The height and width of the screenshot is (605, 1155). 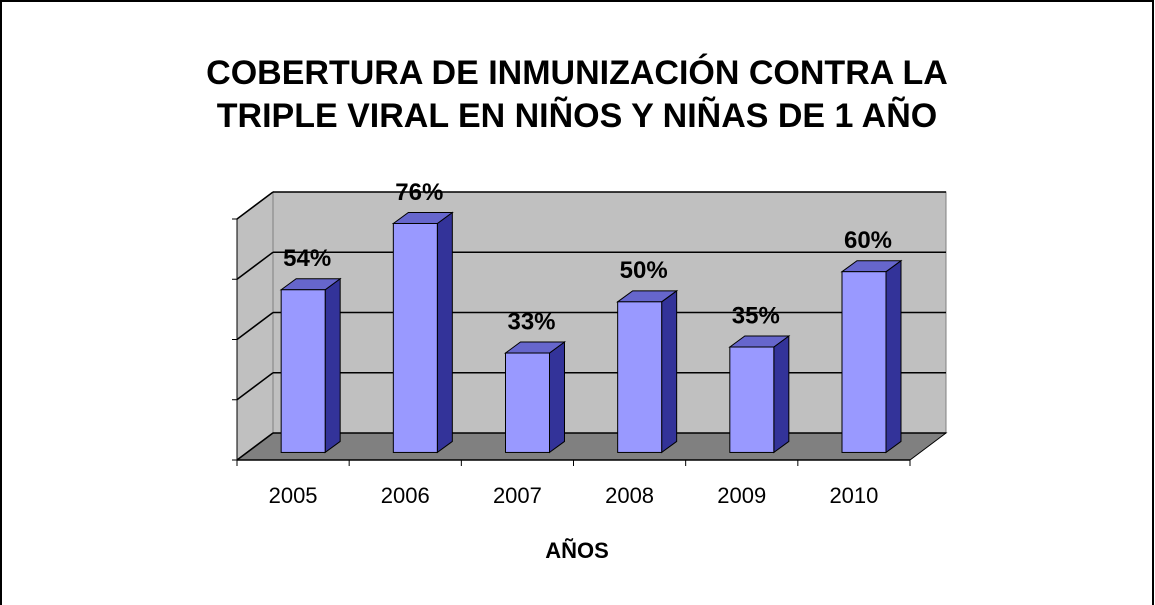 I want to click on x-tick-label: 2009, so click(x=741, y=495).